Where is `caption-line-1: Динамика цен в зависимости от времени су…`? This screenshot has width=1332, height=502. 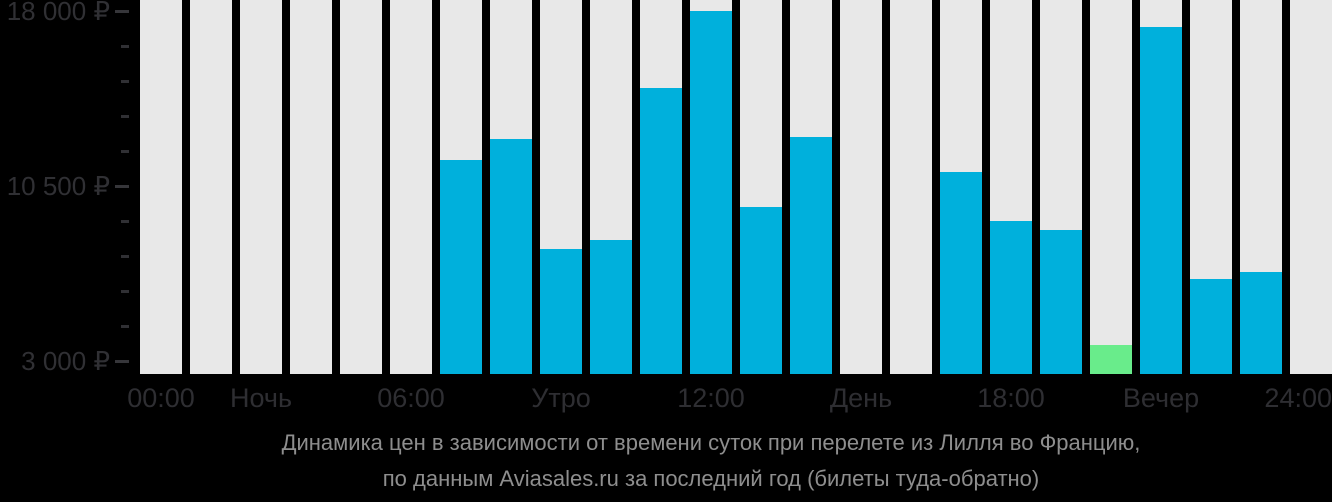
caption-line-1: Динамика цен в зависимости от времени су… is located at coordinates (711, 442).